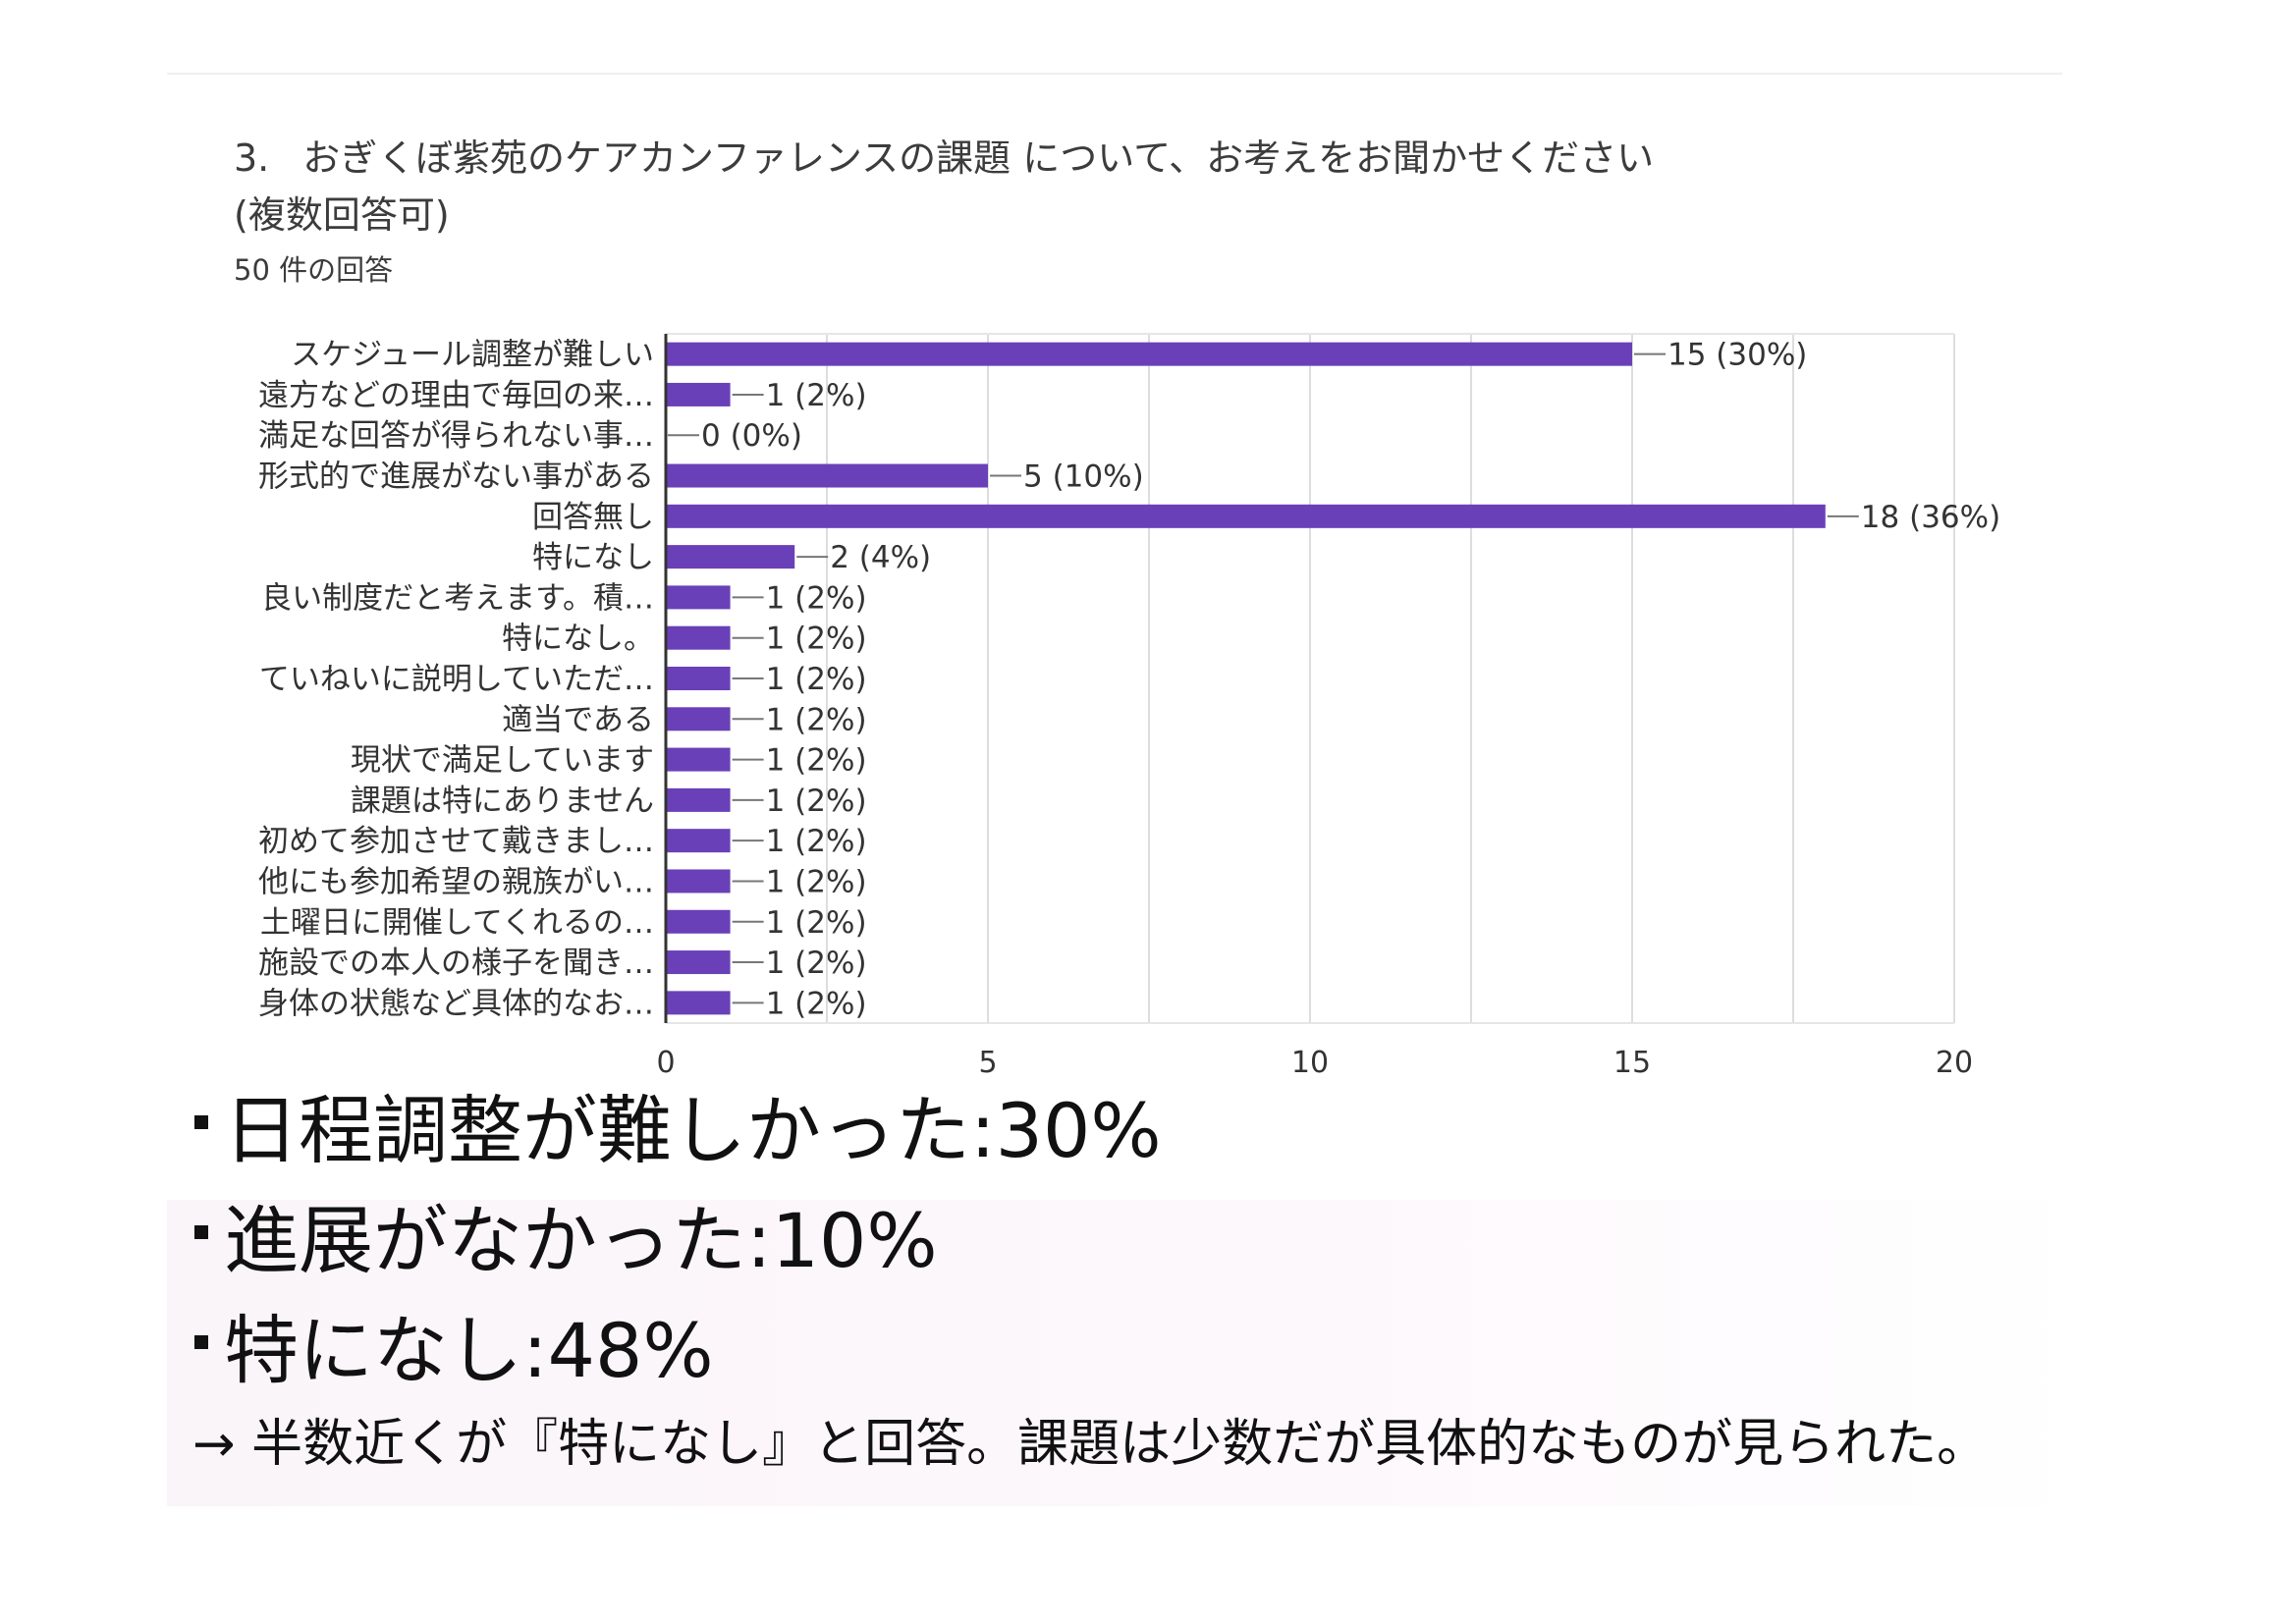 This screenshot has height=1623, width=2296. I want to click on category-label: 適当である, so click(578, 719).